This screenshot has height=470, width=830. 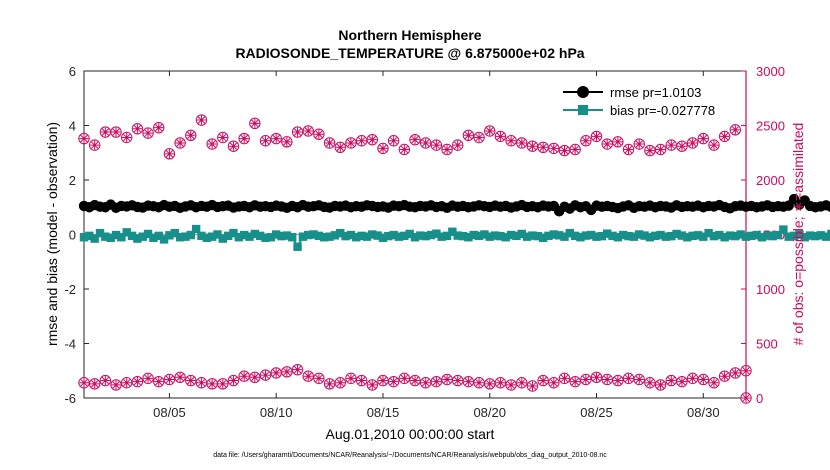 What do you see at coordinates (72, 235) in the screenshot?
I see `left-y-tick-label: 0` at bounding box center [72, 235].